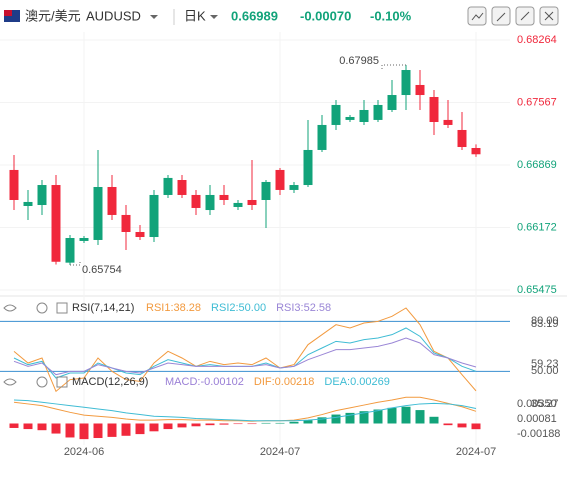  I want to click on y-tick-label: 0.00350, so click(537, 404).